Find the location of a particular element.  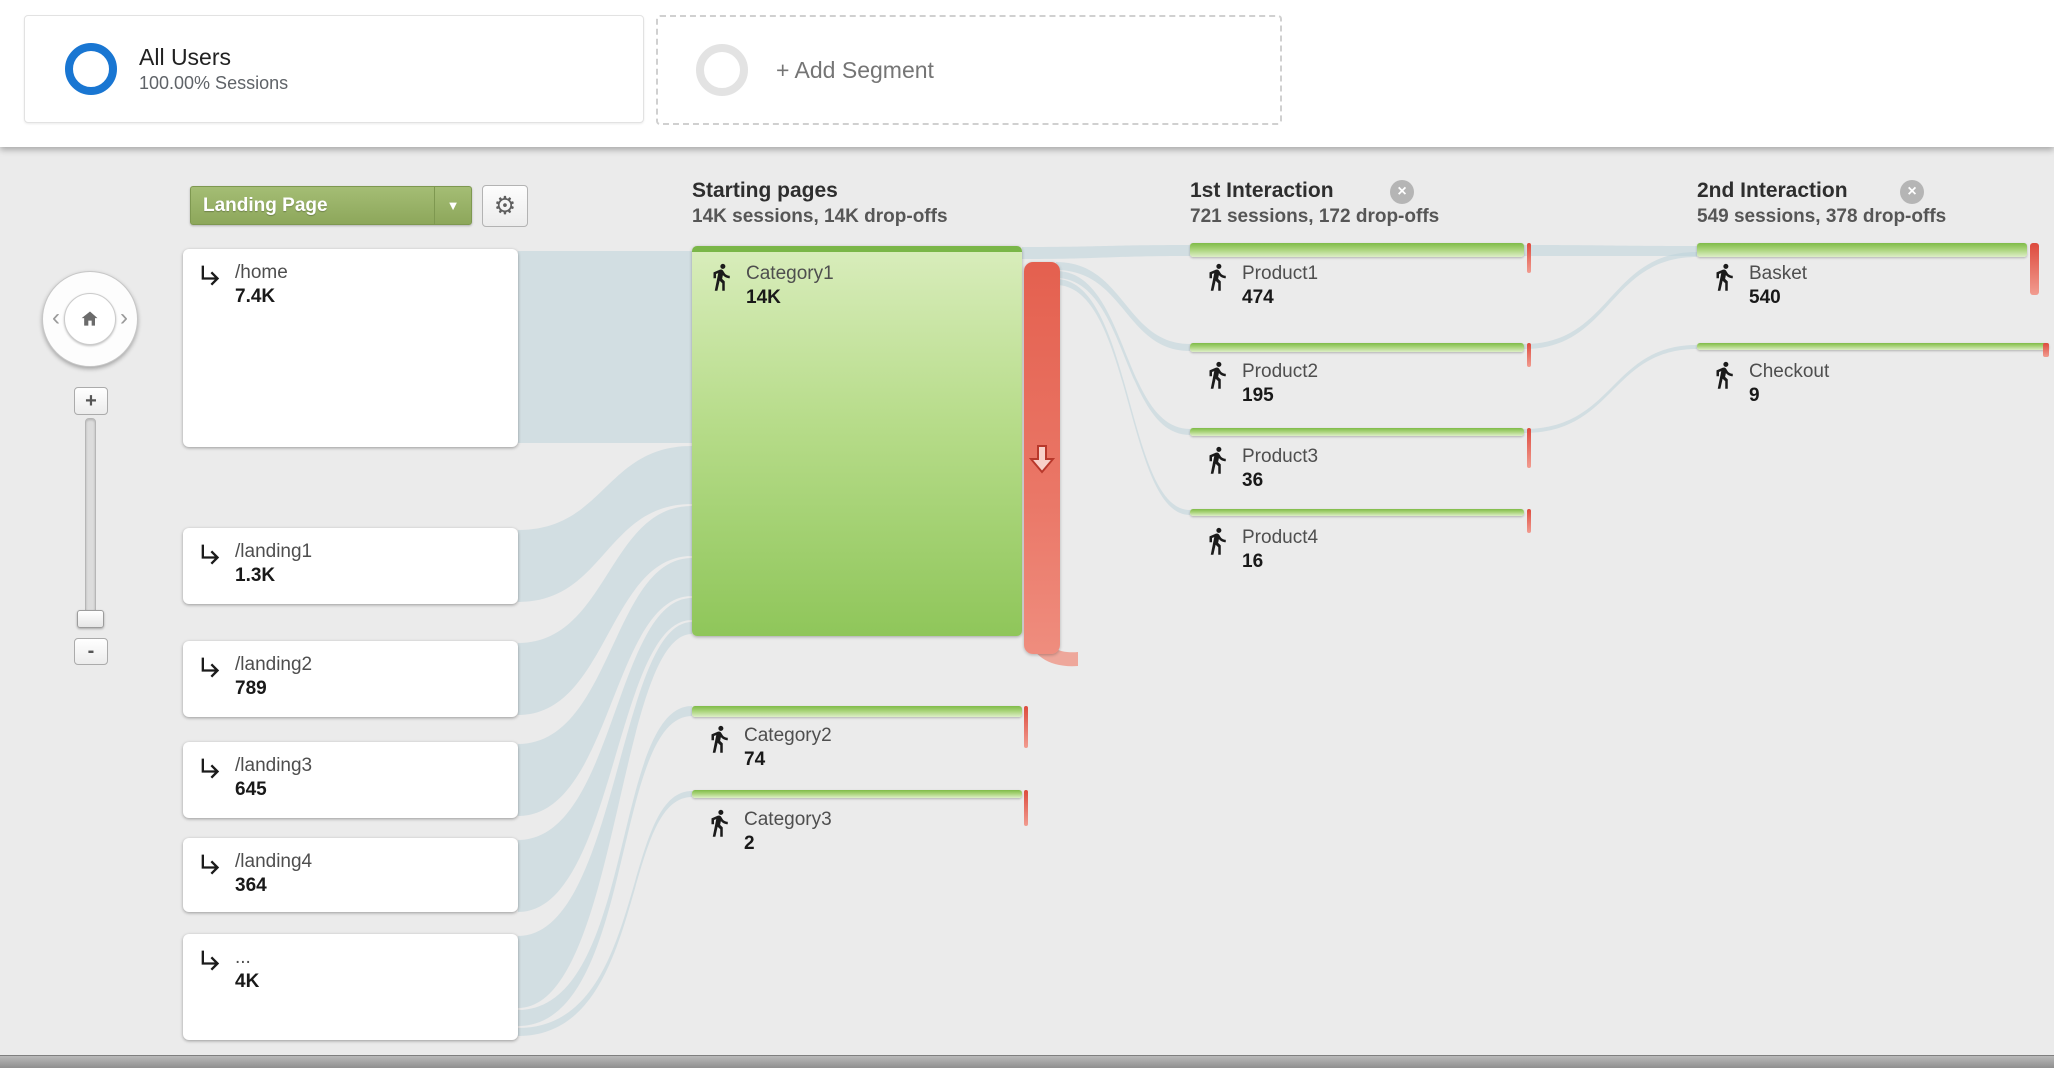

node-category1 is located at coordinates (857, 441).